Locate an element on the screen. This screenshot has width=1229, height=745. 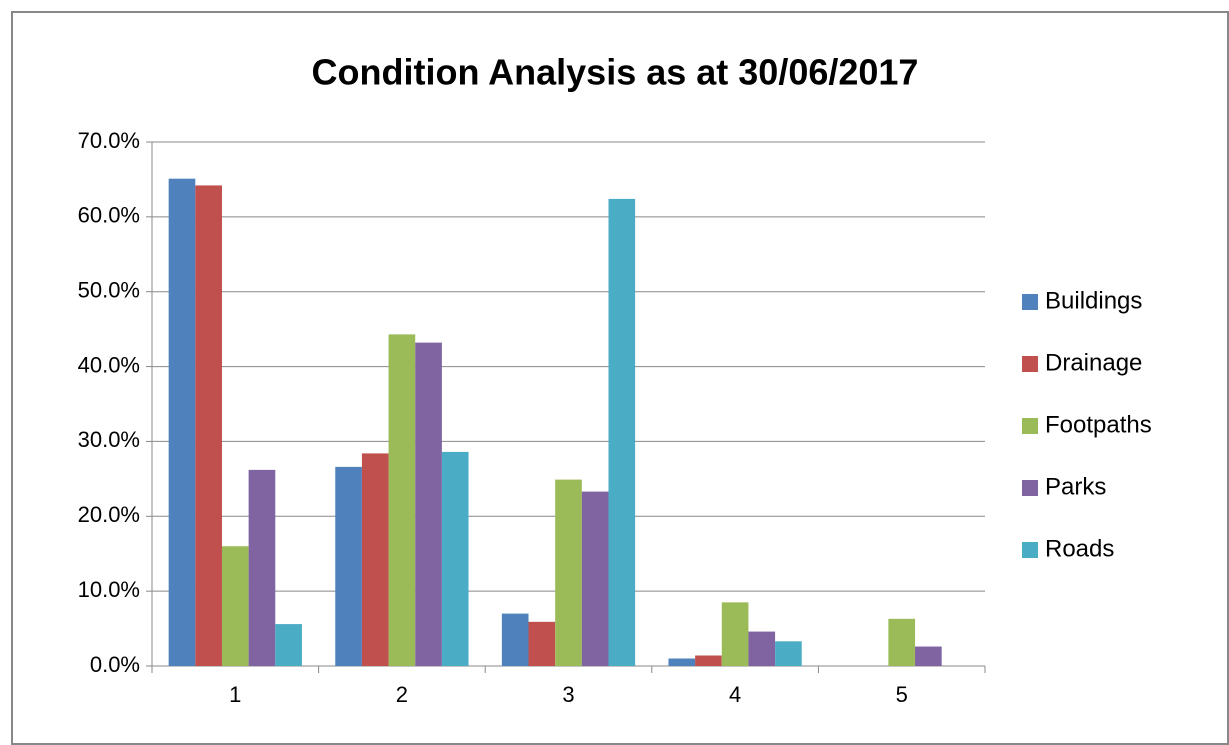
y-tick-label: 10.0% is located at coordinates (109, 589).